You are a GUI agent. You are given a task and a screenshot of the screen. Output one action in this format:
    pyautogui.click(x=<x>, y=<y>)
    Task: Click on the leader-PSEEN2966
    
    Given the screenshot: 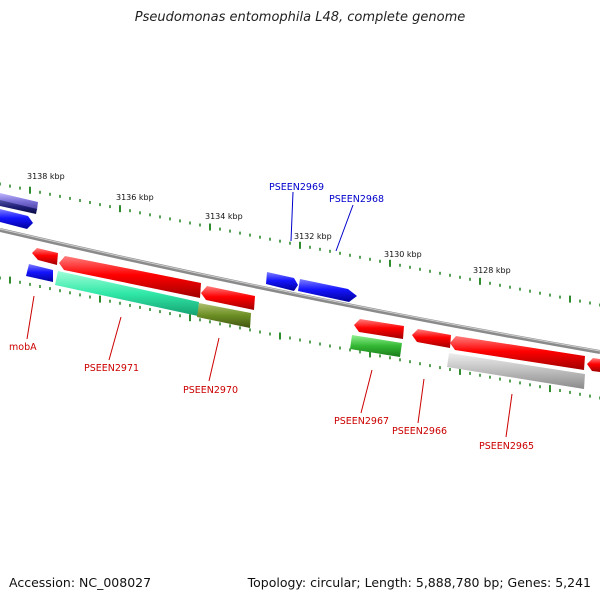 What is the action you would take?
    pyautogui.click(x=421, y=401)
    